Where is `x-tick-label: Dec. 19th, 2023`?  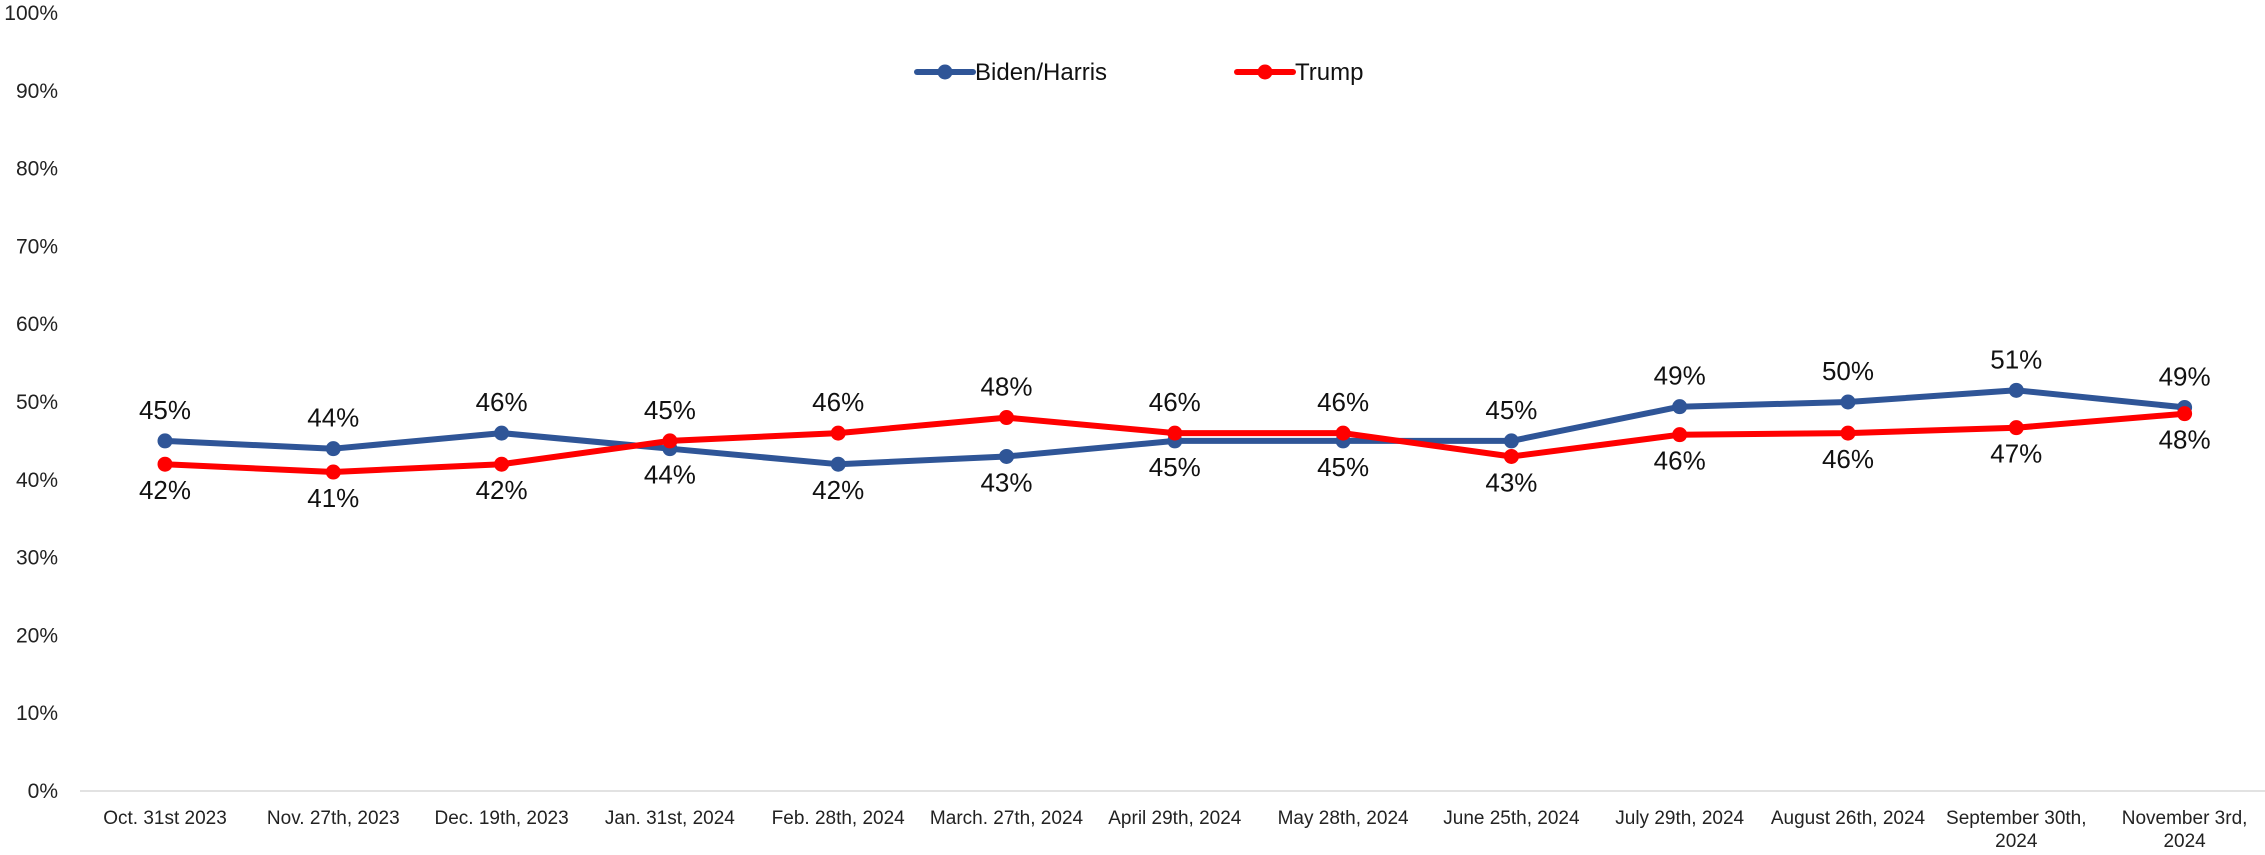
x-tick-label: Dec. 19th, 2023 is located at coordinates (502, 818).